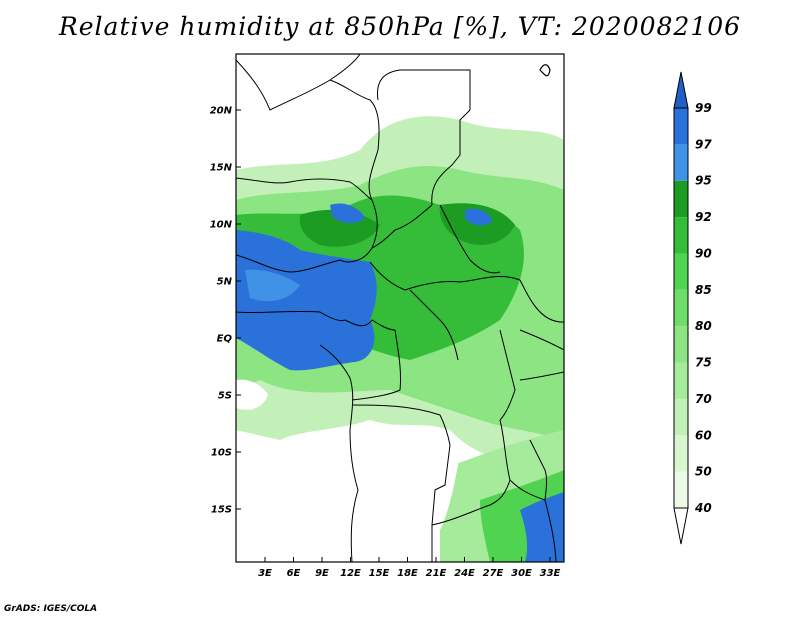 The width and height of the screenshot is (800, 618). What do you see at coordinates (221, 111) in the screenshot?
I see `lat-label: 20N` at bounding box center [221, 111].